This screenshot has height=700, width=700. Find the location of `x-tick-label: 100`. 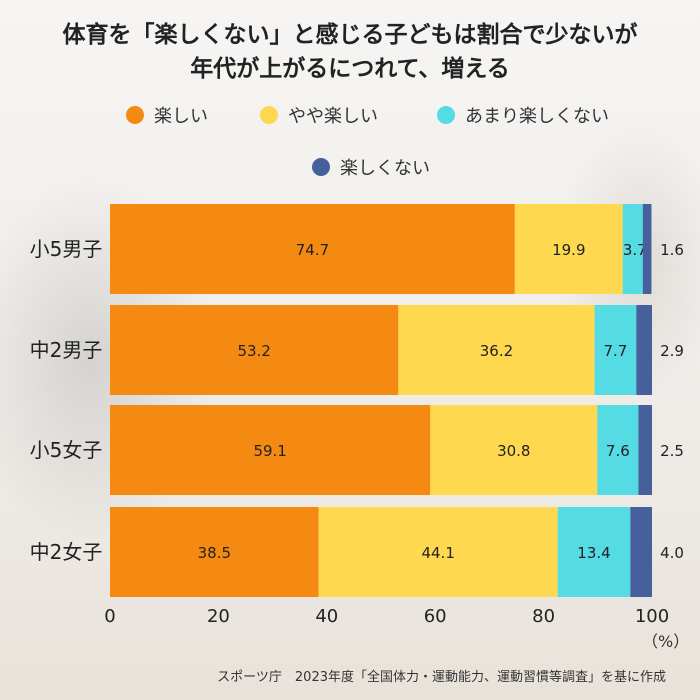

x-tick-label: 100 is located at coordinates (652, 616).